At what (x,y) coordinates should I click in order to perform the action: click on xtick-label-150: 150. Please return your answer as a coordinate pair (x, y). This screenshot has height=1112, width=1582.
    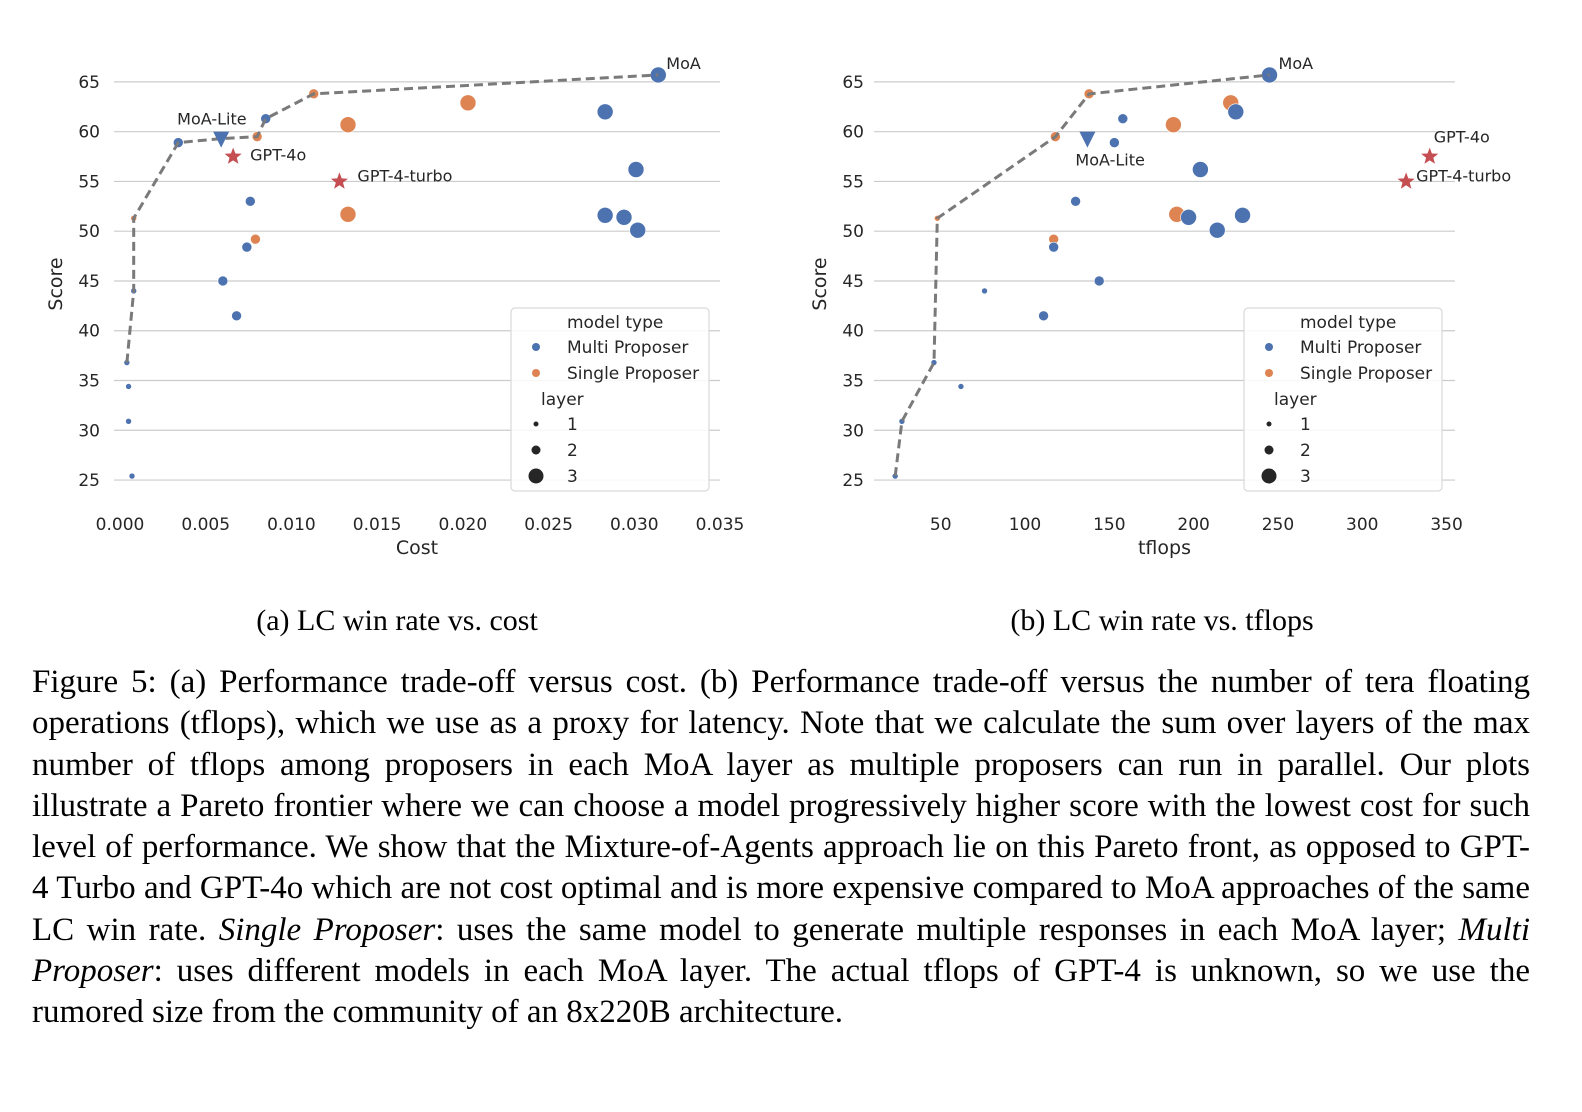
    Looking at the image, I should click on (1109, 525).